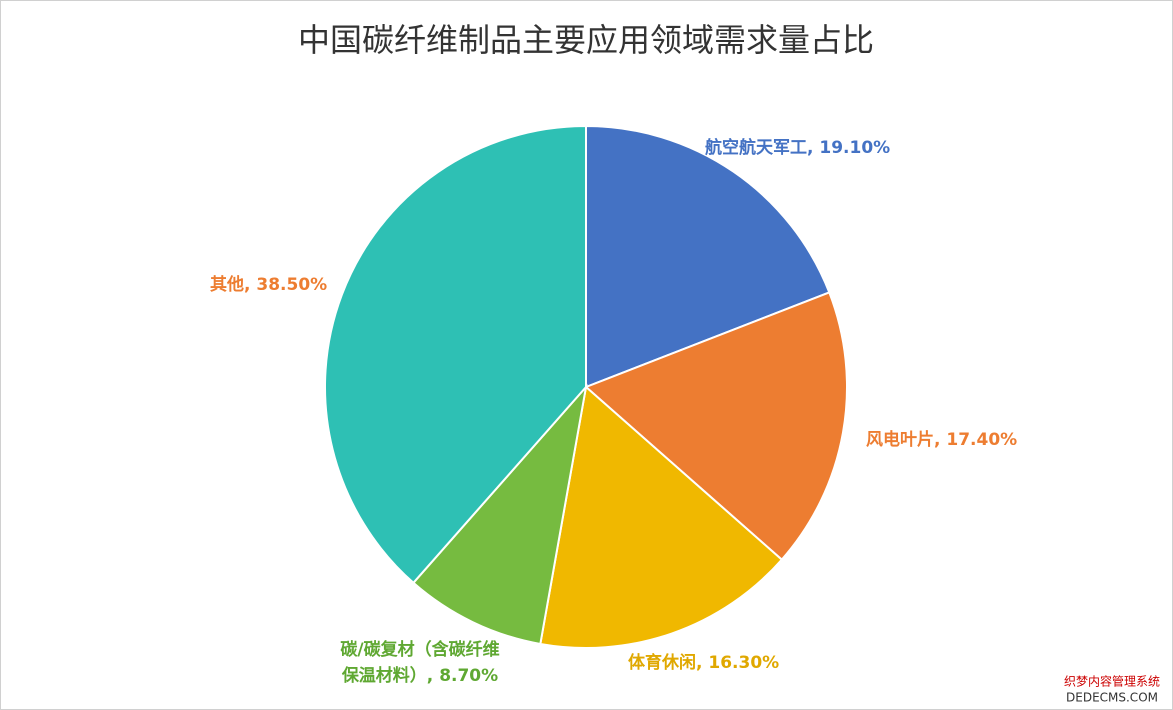  What do you see at coordinates (797, 147) in the screenshot?
I see `data-label: 航空航天军工, 19.10%` at bounding box center [797, 147].